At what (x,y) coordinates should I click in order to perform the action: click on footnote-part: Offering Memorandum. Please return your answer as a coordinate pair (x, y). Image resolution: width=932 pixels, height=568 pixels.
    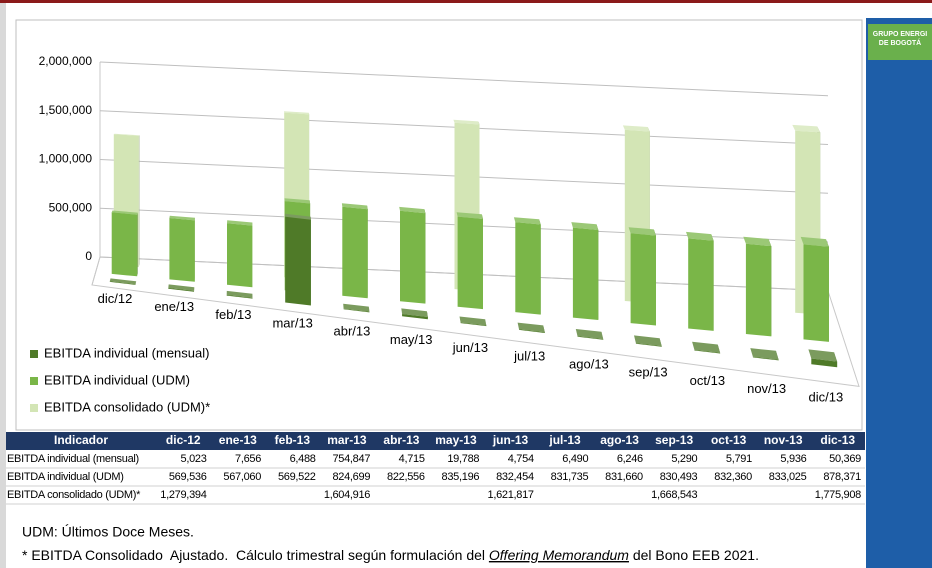
    Looking at the image, I should click on (559, 555).